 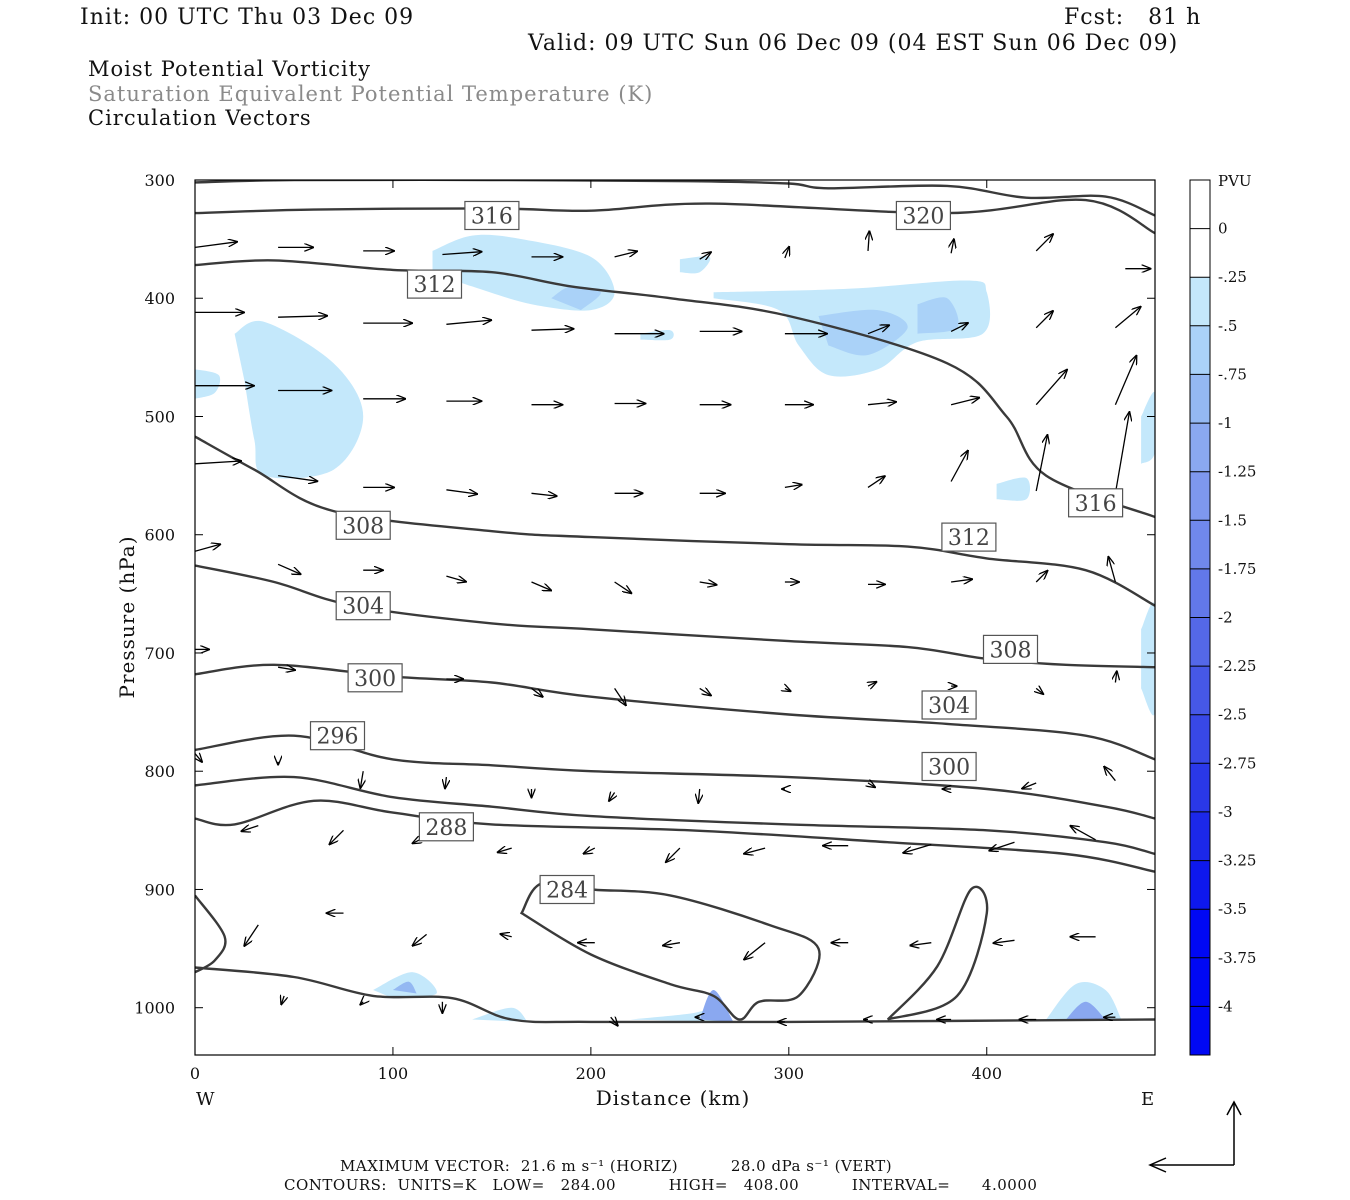 I want to click on colorbar-tick-label: -1, so click(x=1225, y=423).